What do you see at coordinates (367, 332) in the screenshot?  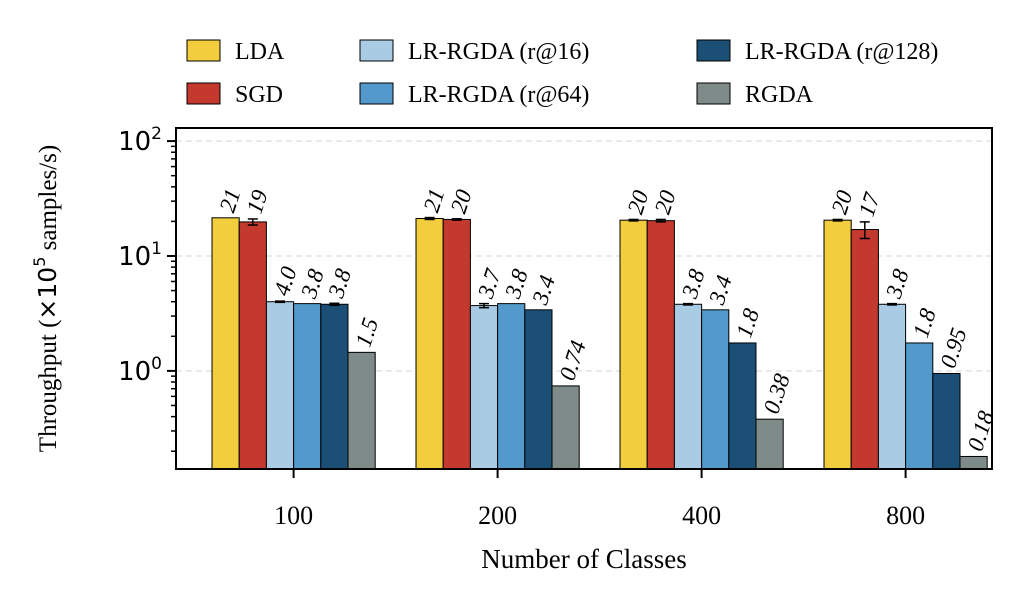 I see `bar-value-label: 1.5` at bounding box center [367, 332].